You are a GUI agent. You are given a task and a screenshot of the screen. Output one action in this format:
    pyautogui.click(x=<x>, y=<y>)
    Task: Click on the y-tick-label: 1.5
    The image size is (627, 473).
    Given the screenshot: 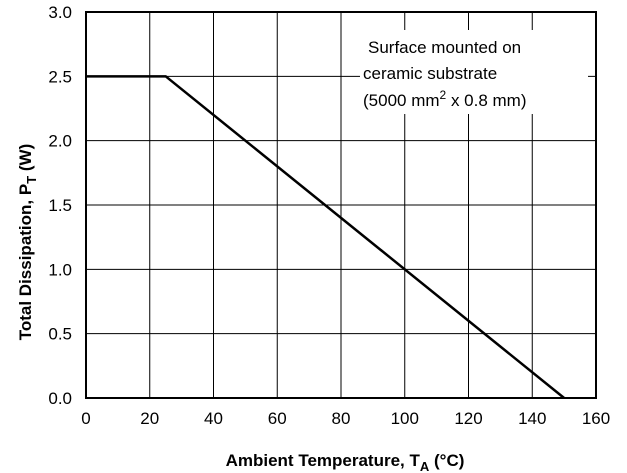 What is the action you would take?
    pyautogui.click(x=60, y=205)
    